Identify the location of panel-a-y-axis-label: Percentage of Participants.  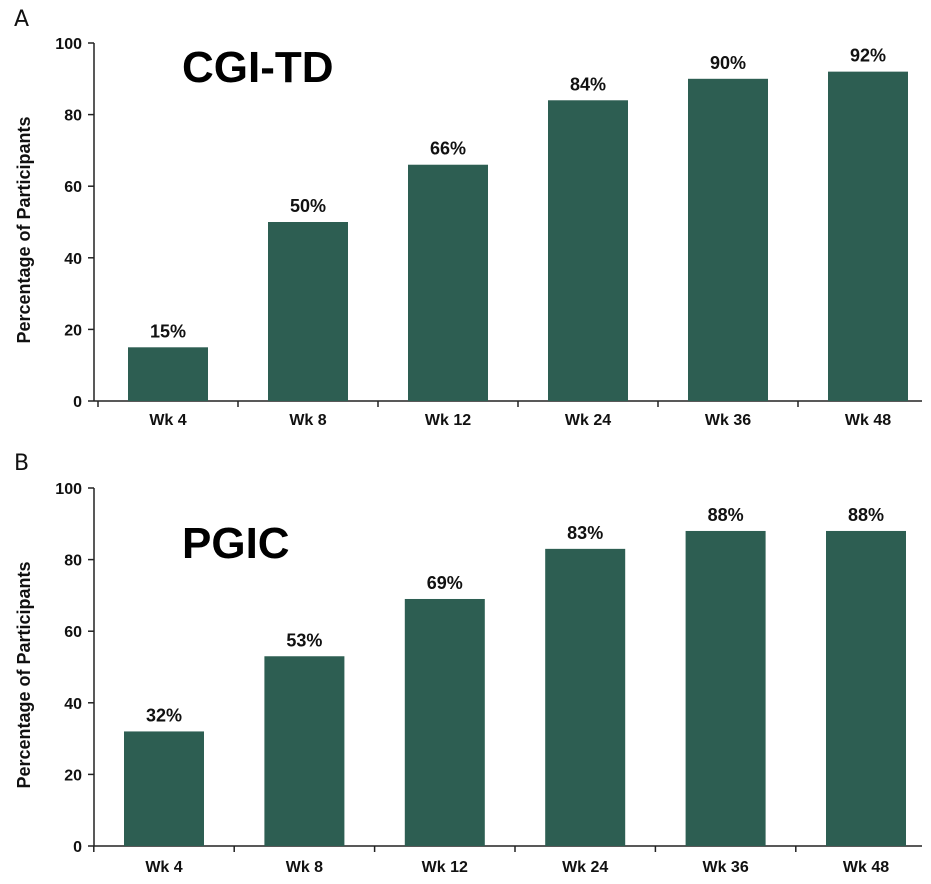
(24, 229).